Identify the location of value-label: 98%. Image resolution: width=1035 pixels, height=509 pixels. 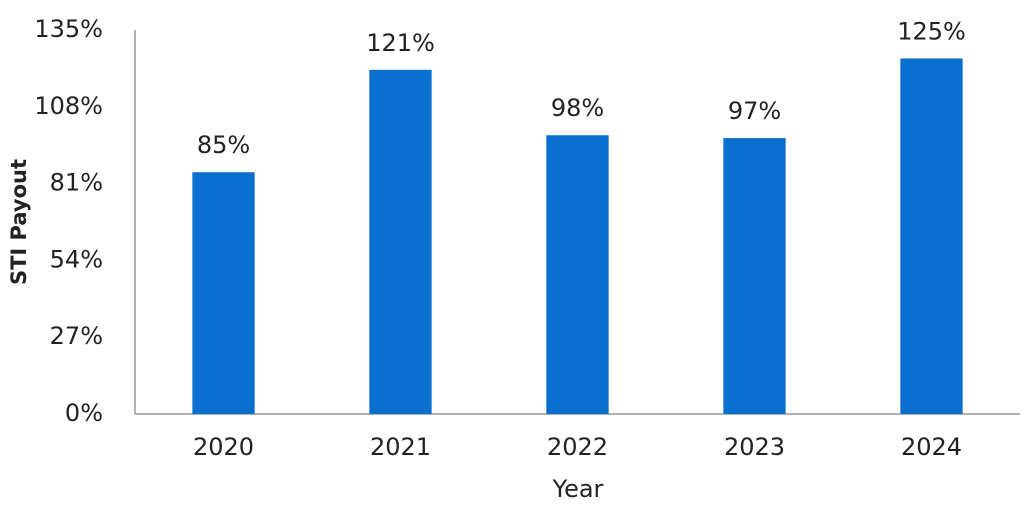
(577, 108).